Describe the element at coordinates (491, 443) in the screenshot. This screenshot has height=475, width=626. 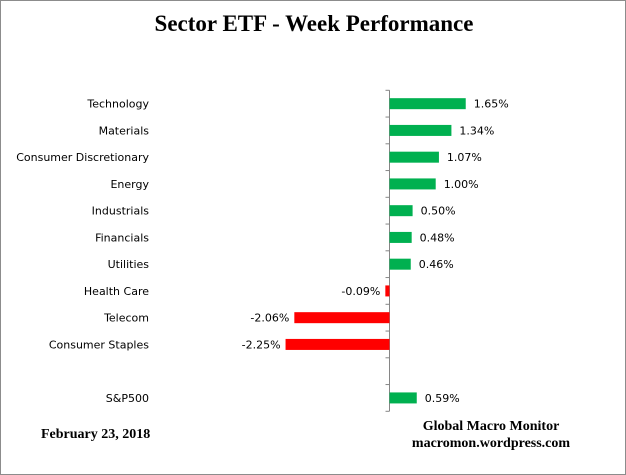
I see `source-url: macromon.wordpress.com` at that location.